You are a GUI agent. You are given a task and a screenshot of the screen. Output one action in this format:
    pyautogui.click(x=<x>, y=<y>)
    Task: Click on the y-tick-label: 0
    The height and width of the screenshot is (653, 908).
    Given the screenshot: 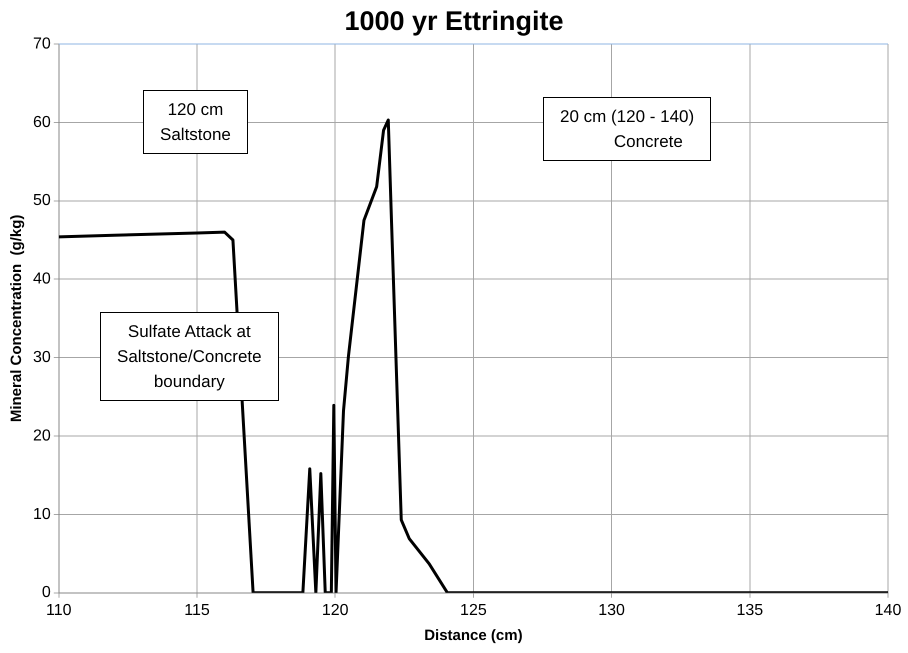 What is the action you would take?
    pyautogui.click(x=46, y=593)
    